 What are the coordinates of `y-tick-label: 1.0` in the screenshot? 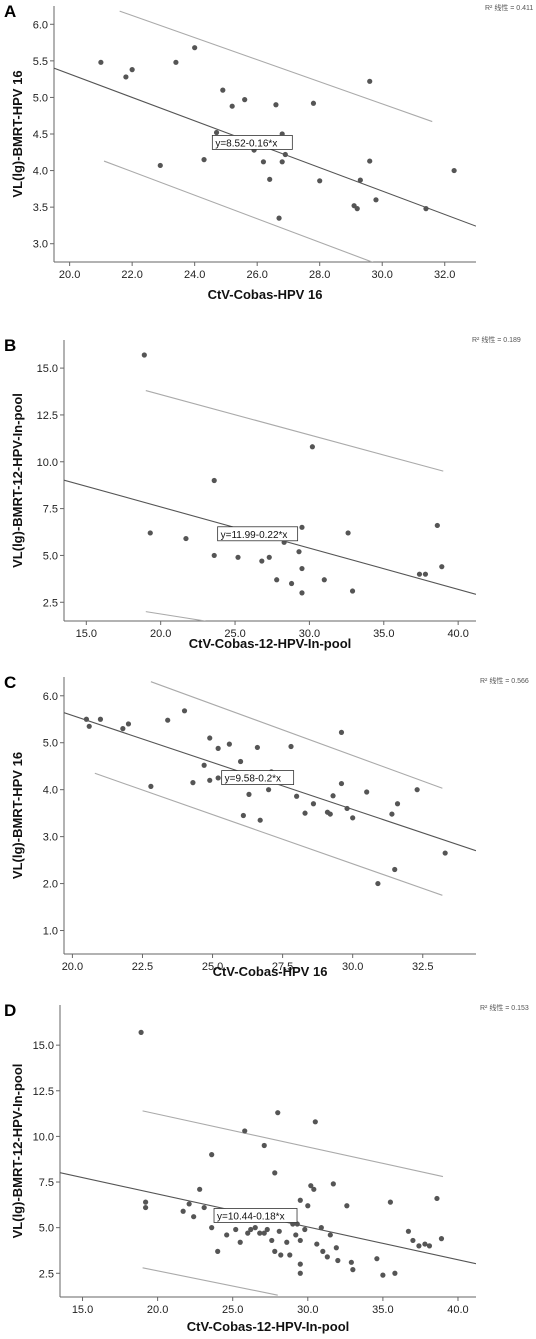 It's located at (50, 932).